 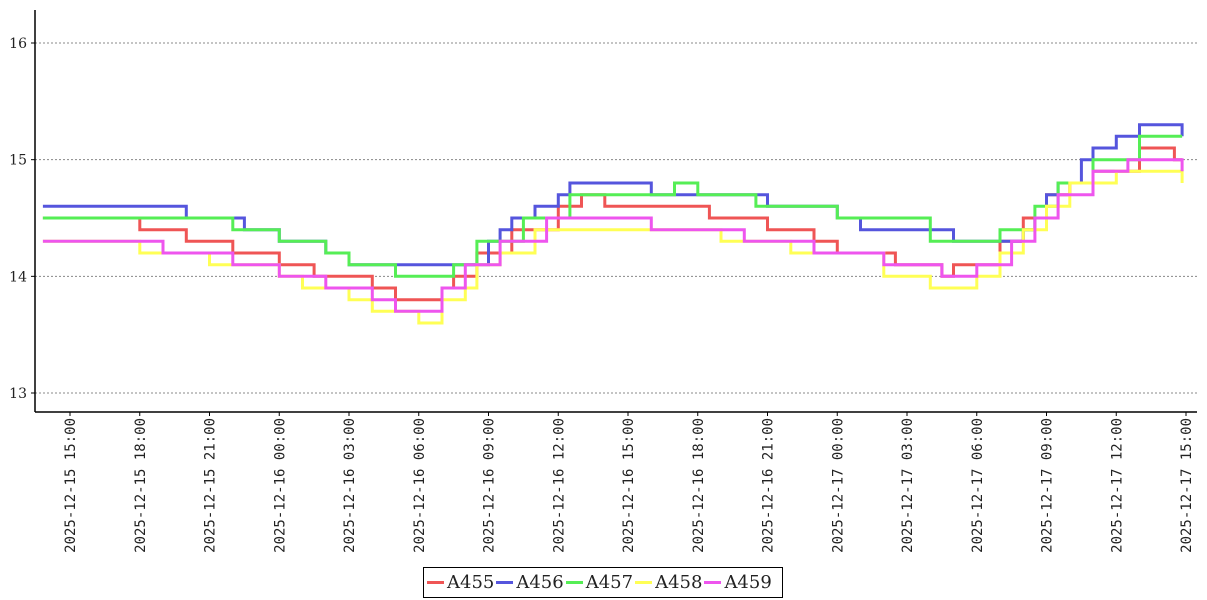 I want to click on x-tick-label: 2025-12-16 03:00, so click(x=350, y=485).